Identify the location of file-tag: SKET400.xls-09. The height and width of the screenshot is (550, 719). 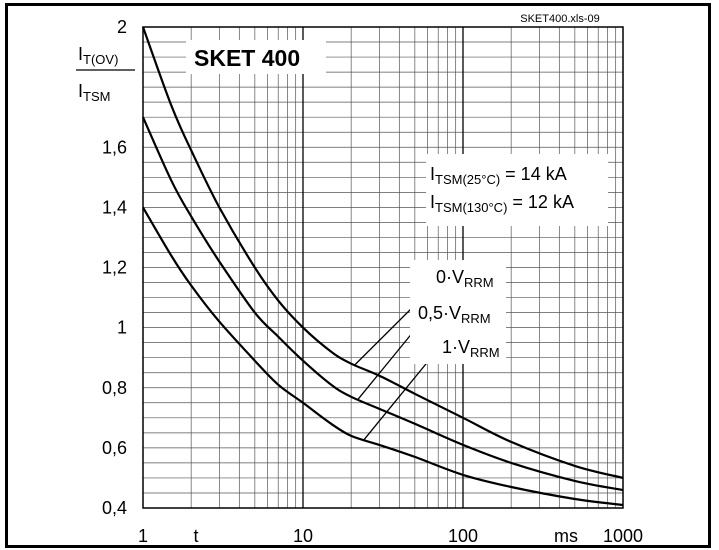
(559, 19).